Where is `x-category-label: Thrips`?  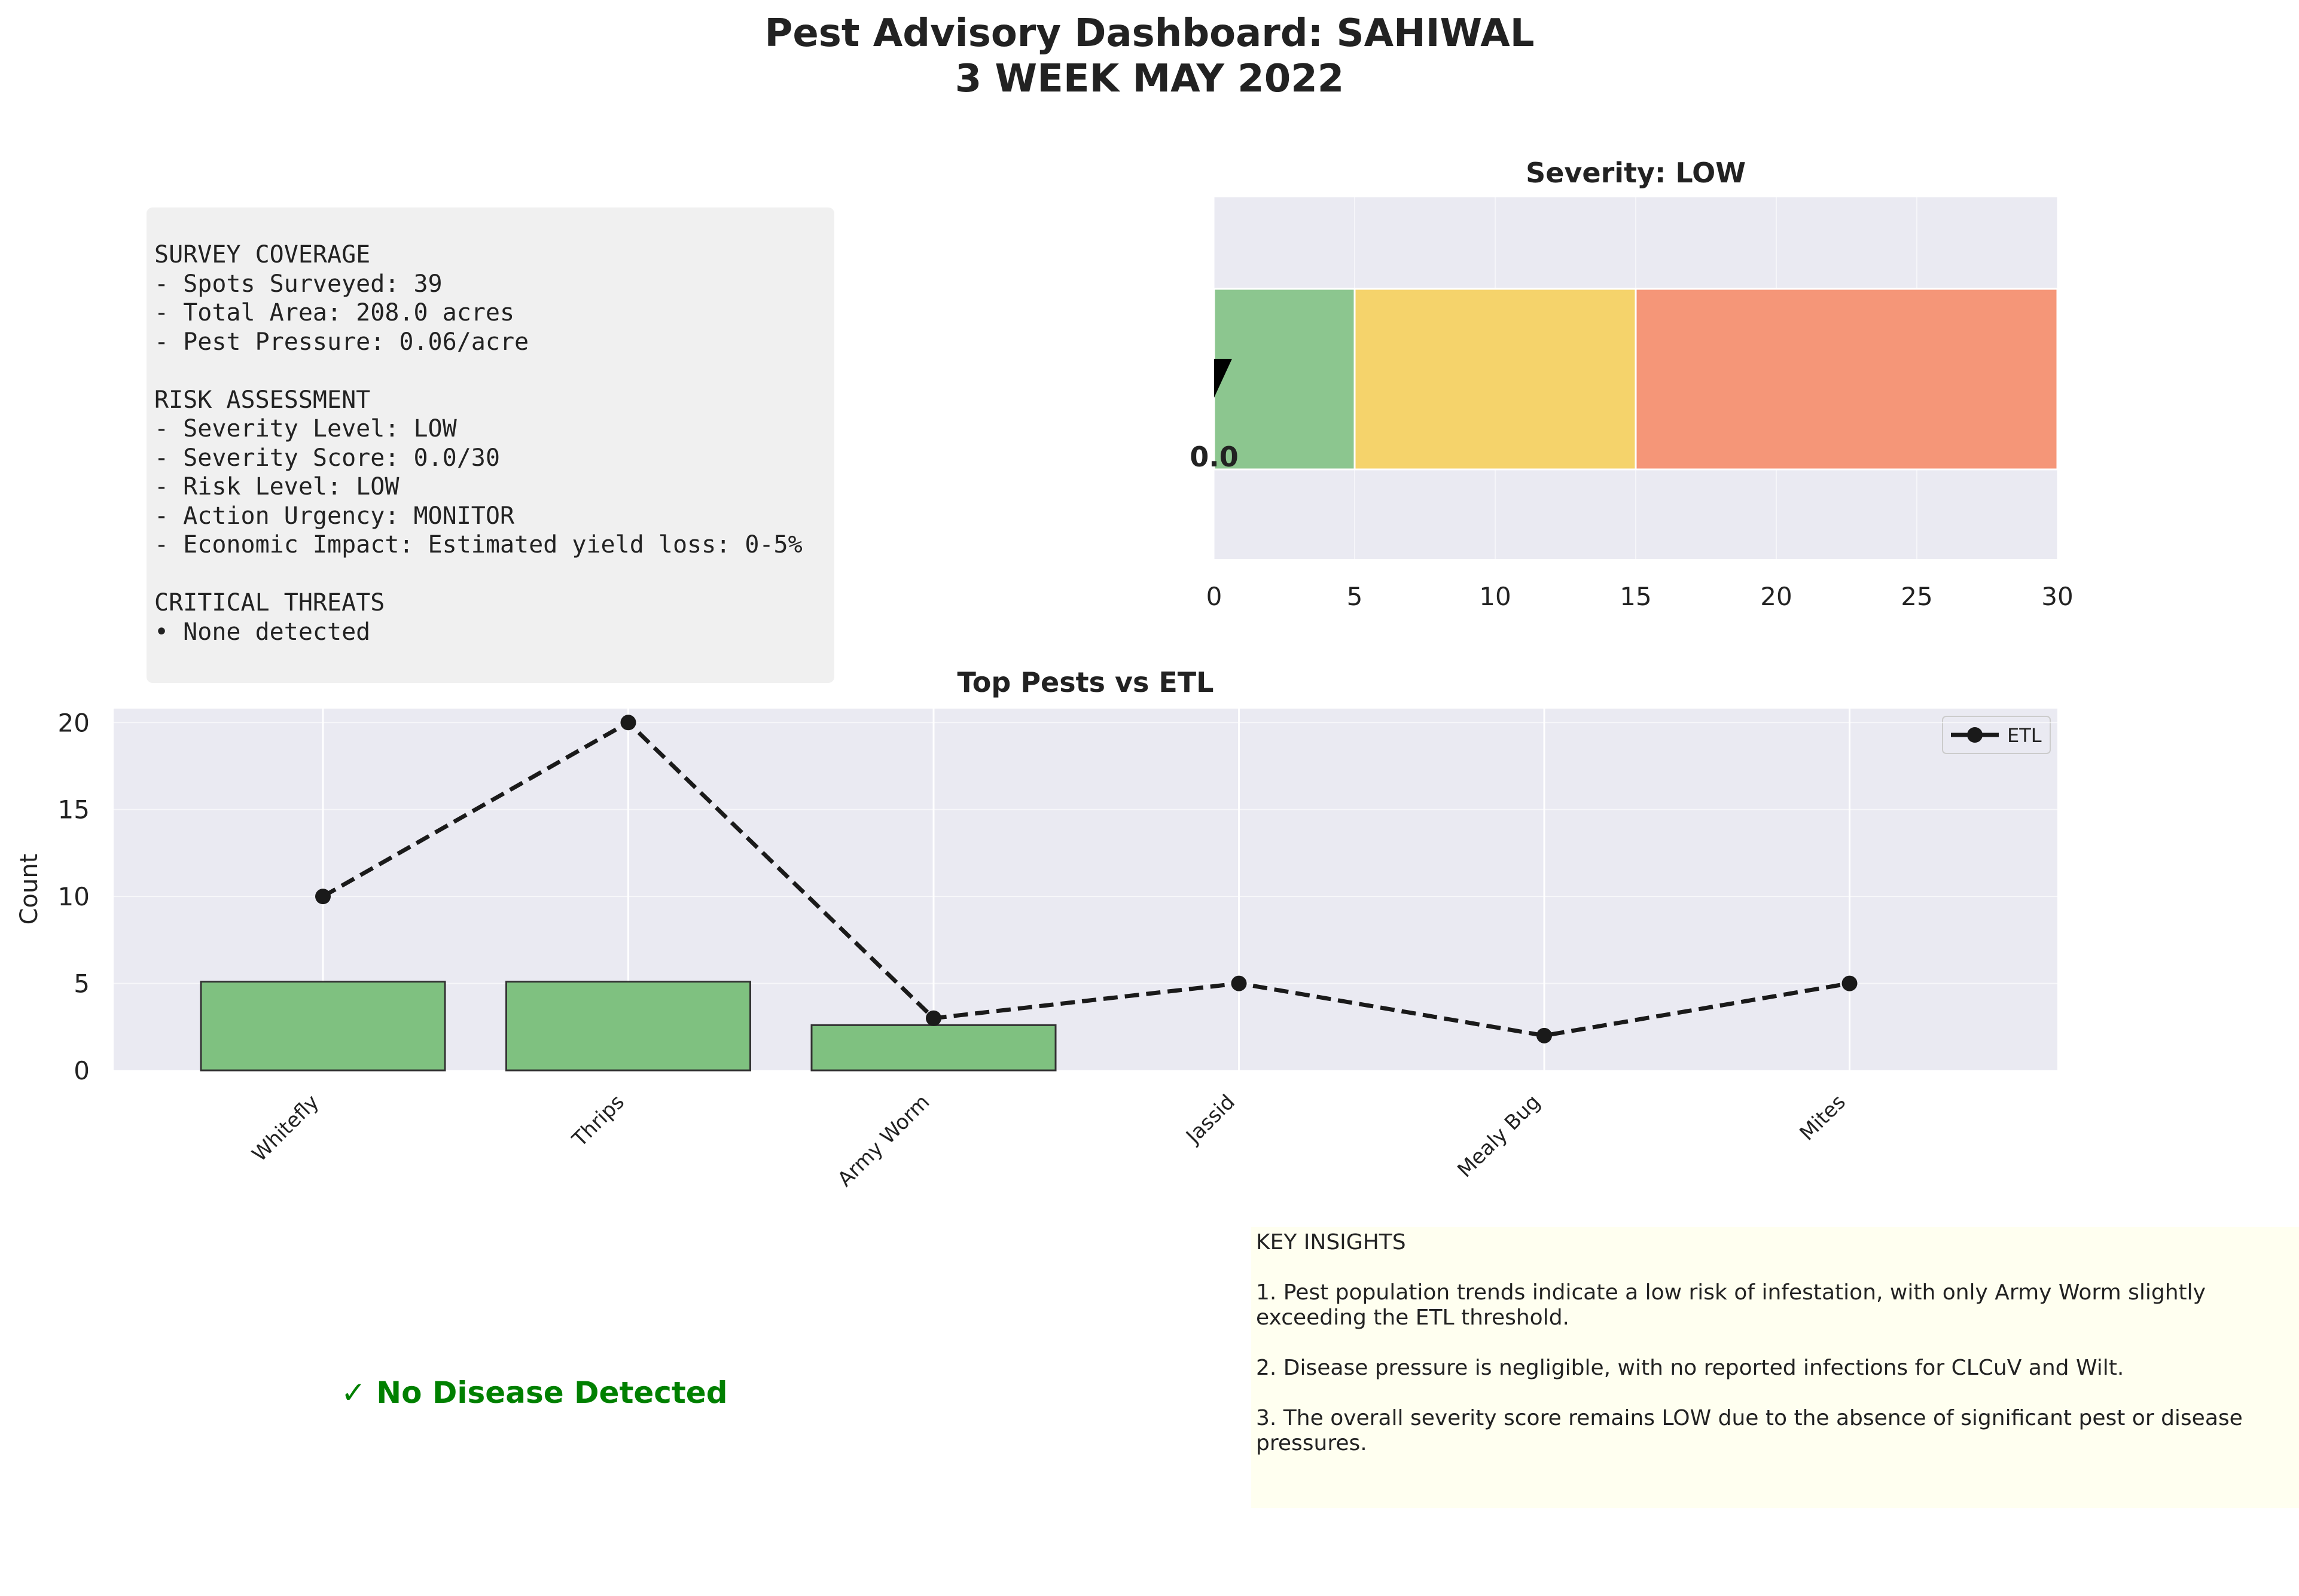
x-category-label: Thrips is located at coordinates (598, 1121).